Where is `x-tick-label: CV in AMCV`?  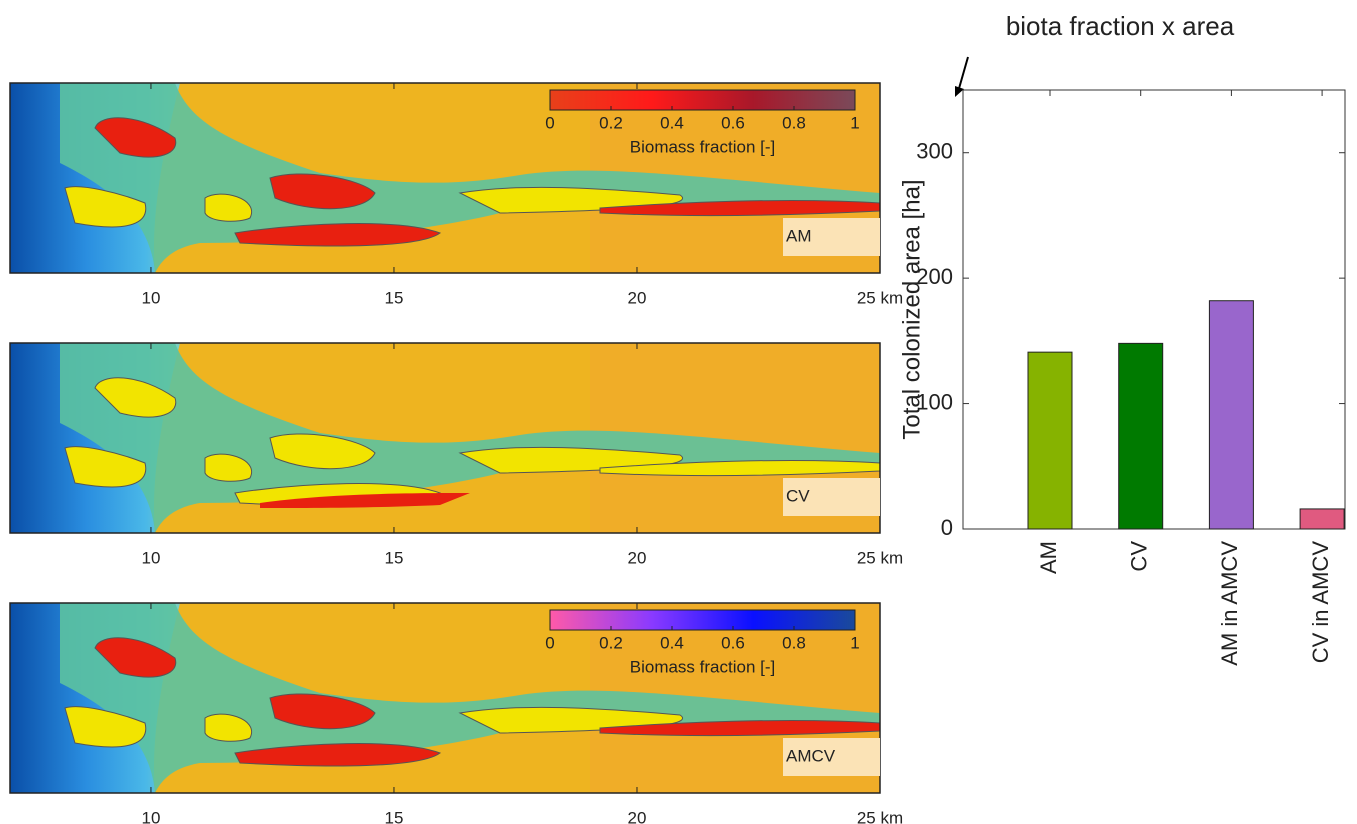
x-tick-label: CV in AMCV is located at coordinates (1320, 602).